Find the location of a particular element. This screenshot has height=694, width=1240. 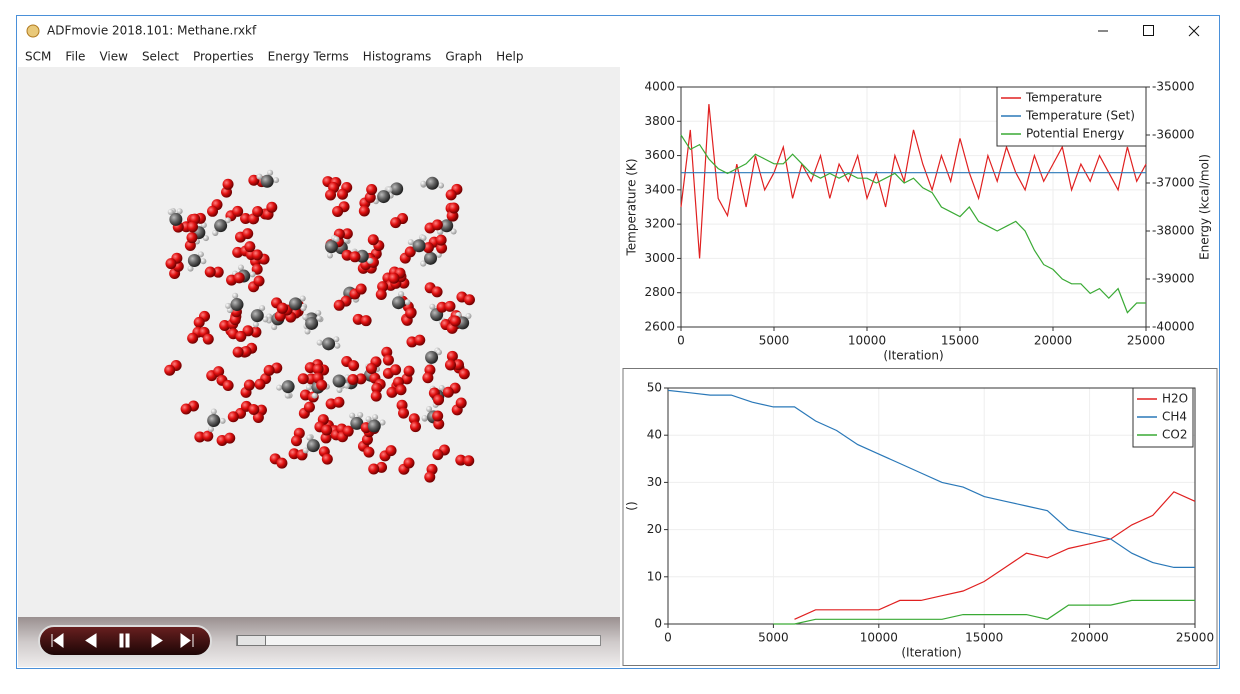

legend-box is located at coordinates (1071, 116).